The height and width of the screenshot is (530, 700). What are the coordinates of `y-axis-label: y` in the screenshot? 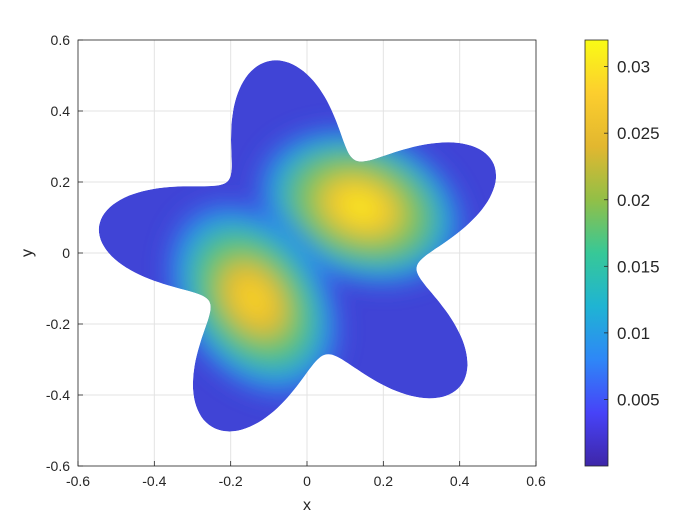 It's located at (27, 253).